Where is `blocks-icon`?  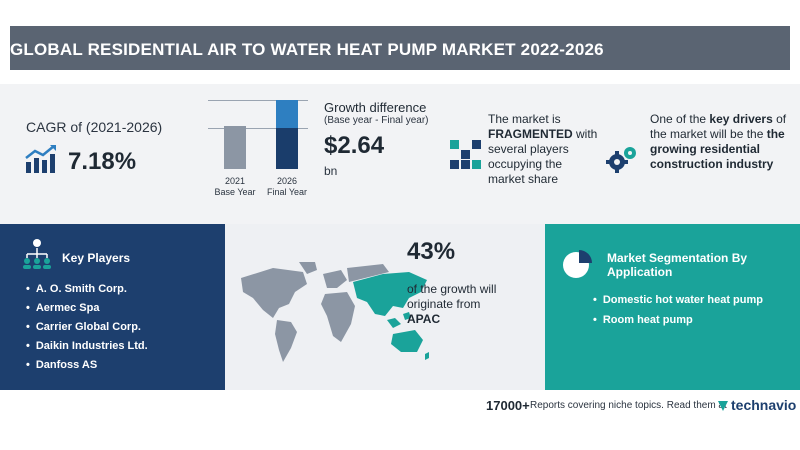 blocks-icon is located at coordinates (465, 154).